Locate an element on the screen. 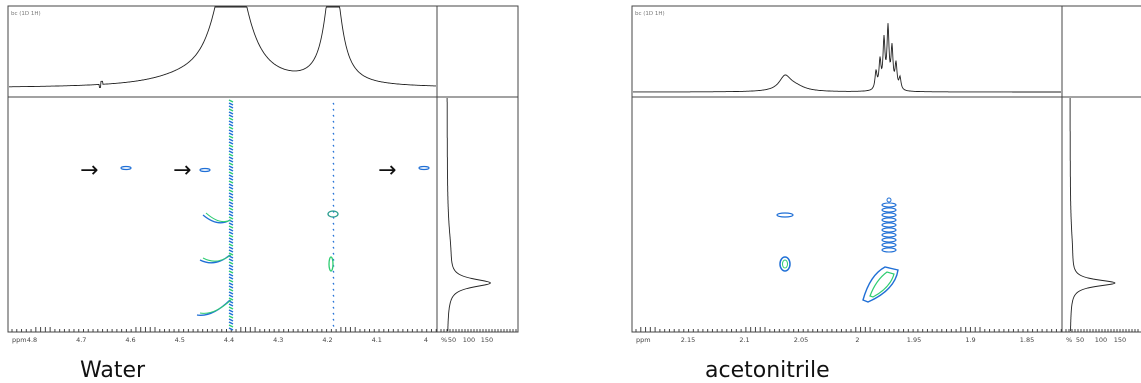  side-tick-label: 50 is located at coordinates (1080, 340).